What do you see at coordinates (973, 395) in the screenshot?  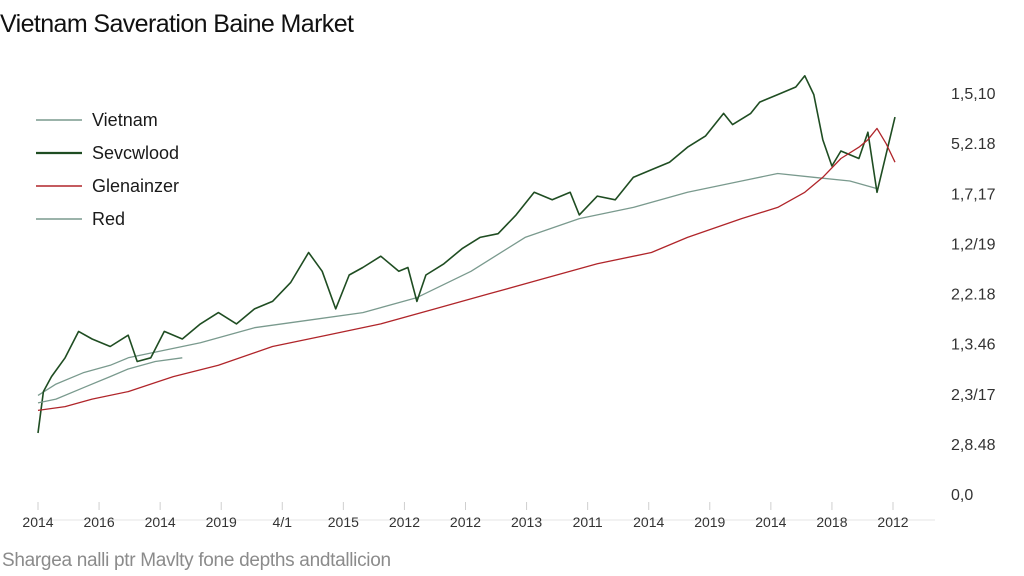 I see `y-tick-label: 2,3/17` at bounding box center [973, 395].